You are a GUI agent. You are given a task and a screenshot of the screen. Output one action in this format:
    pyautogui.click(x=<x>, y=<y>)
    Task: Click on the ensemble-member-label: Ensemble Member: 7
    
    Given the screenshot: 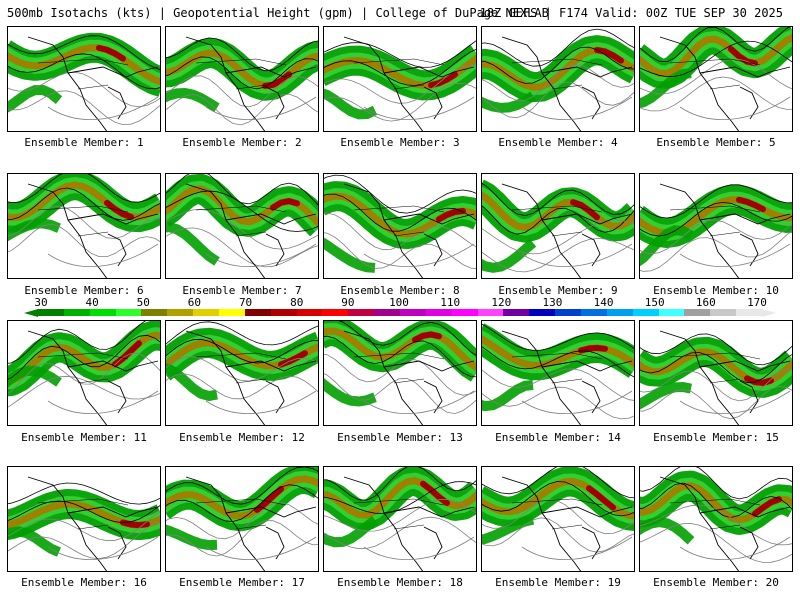 What is the action you would take?
    pyautogui.click(x=242, y=290)
    